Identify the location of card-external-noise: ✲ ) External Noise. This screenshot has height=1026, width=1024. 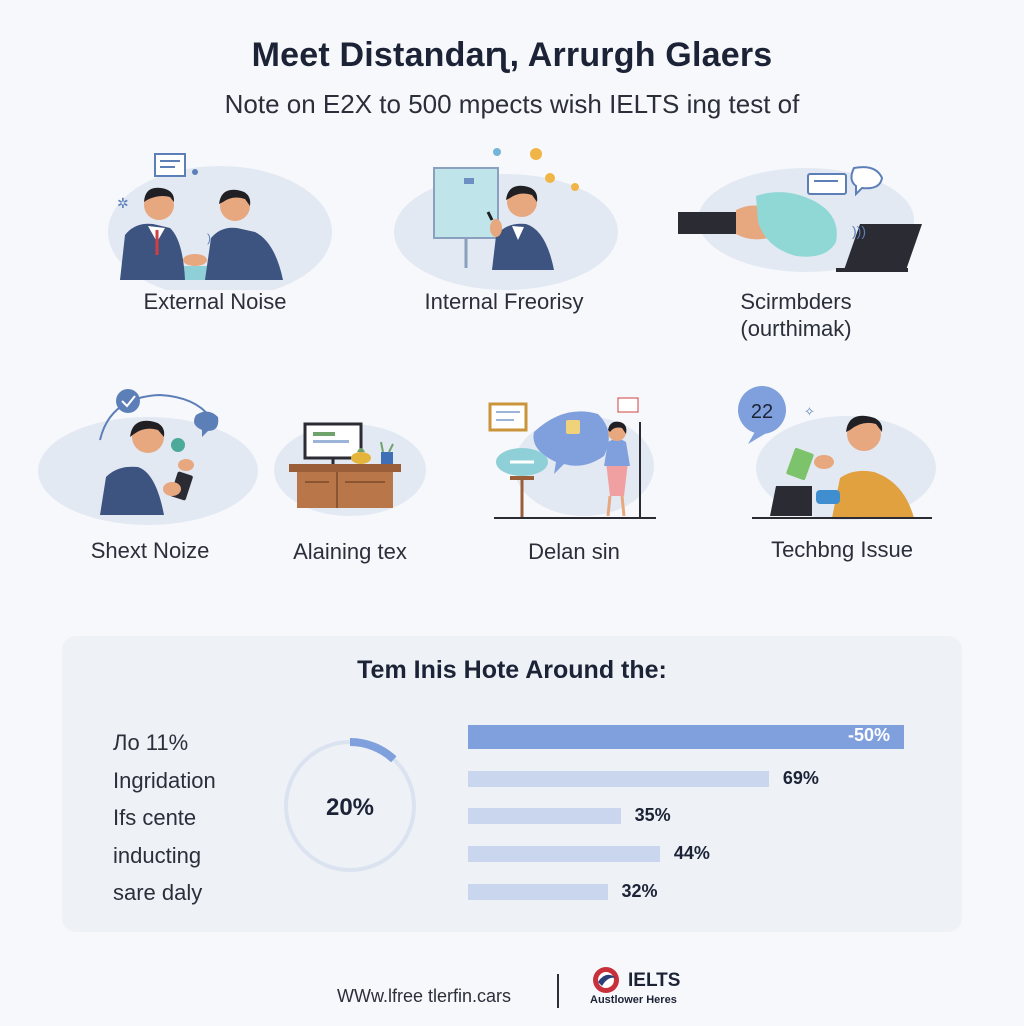
(215, 232).